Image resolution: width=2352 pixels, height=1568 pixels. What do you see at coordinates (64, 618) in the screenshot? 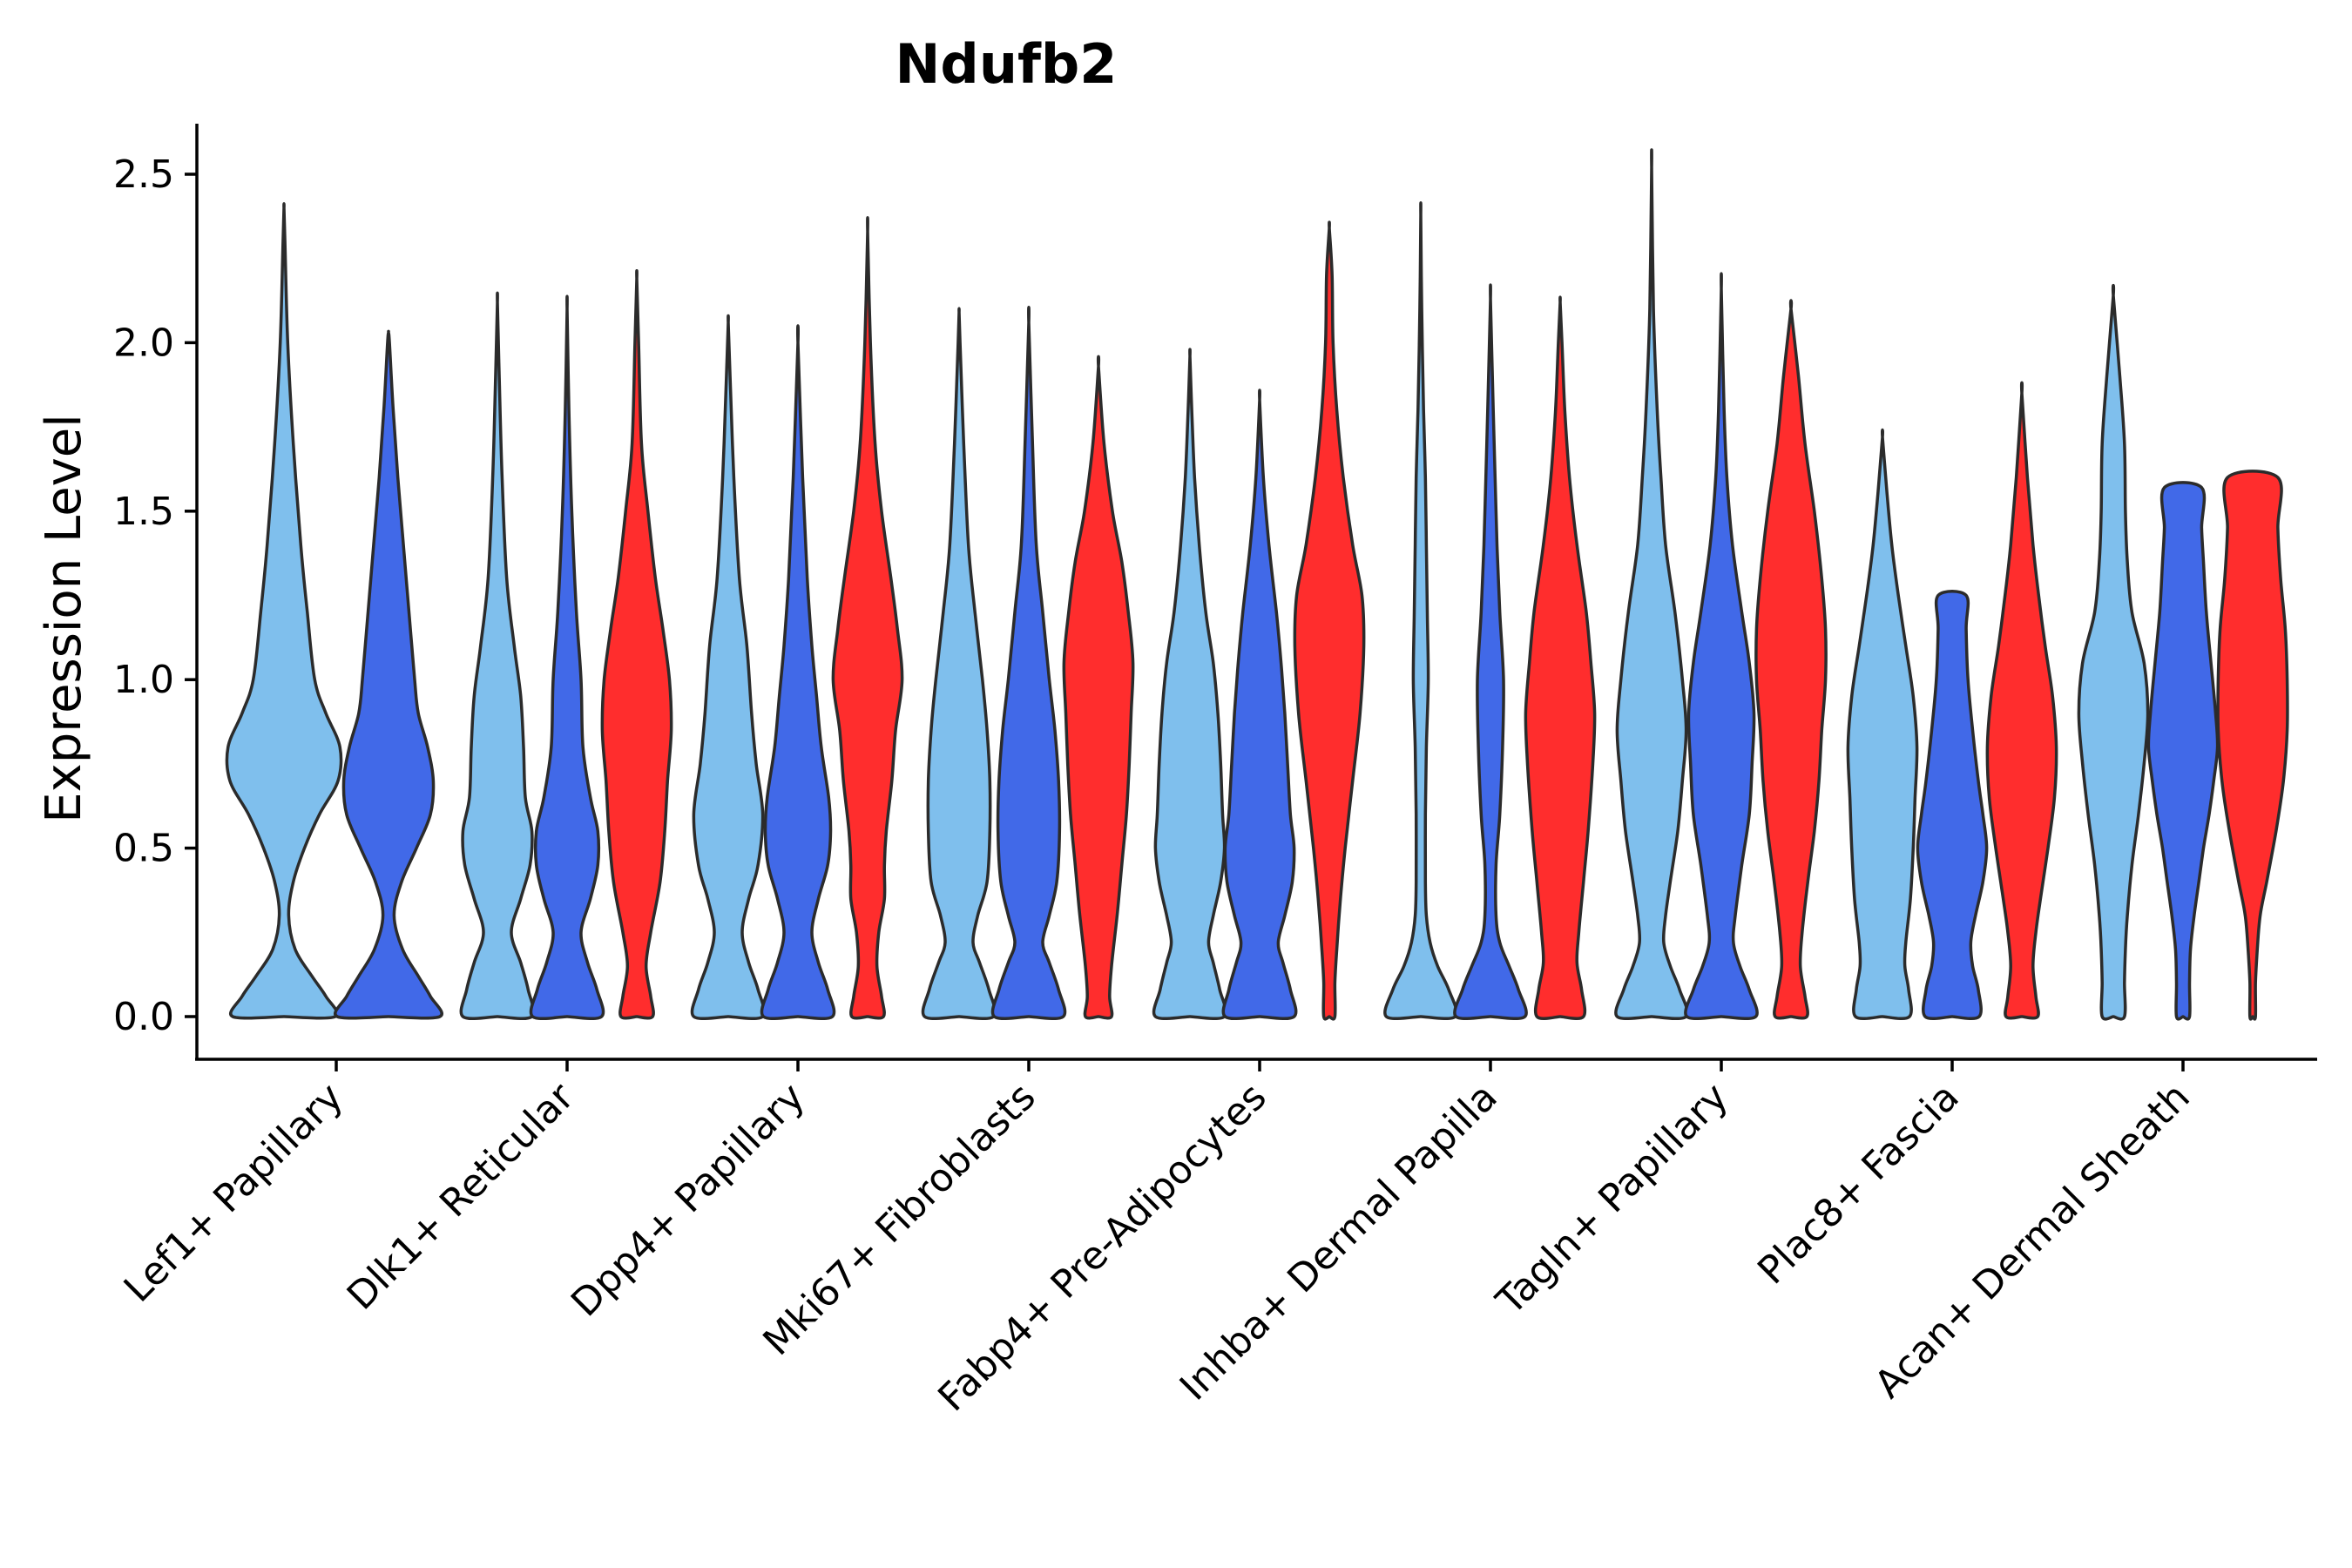
I see `y-axis-label: Expression Level` at bounding box center [64, 618].